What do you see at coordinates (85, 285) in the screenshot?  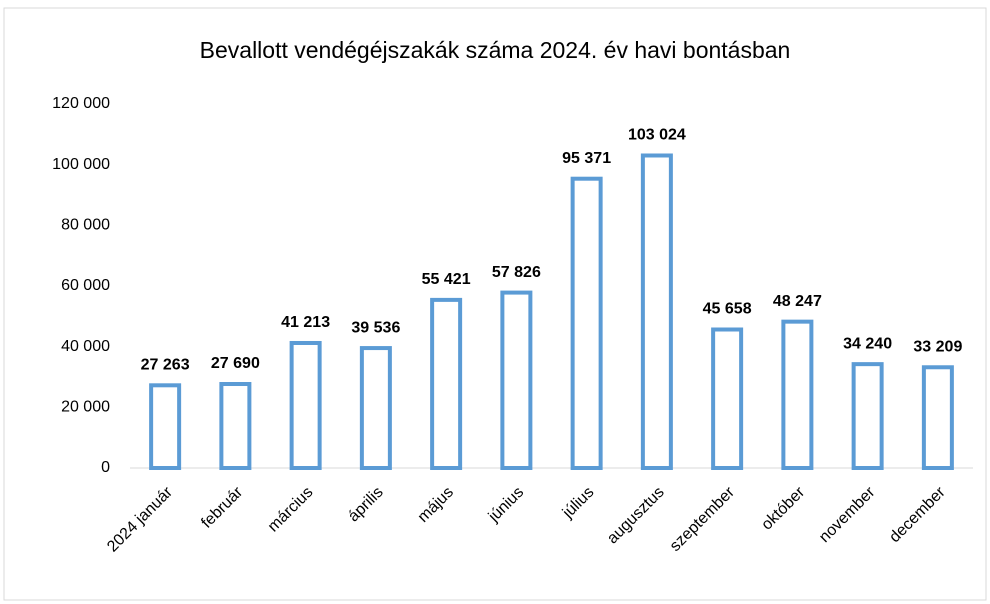 I see `y-tick-label: 60 000` at bounding box center [85, 285].